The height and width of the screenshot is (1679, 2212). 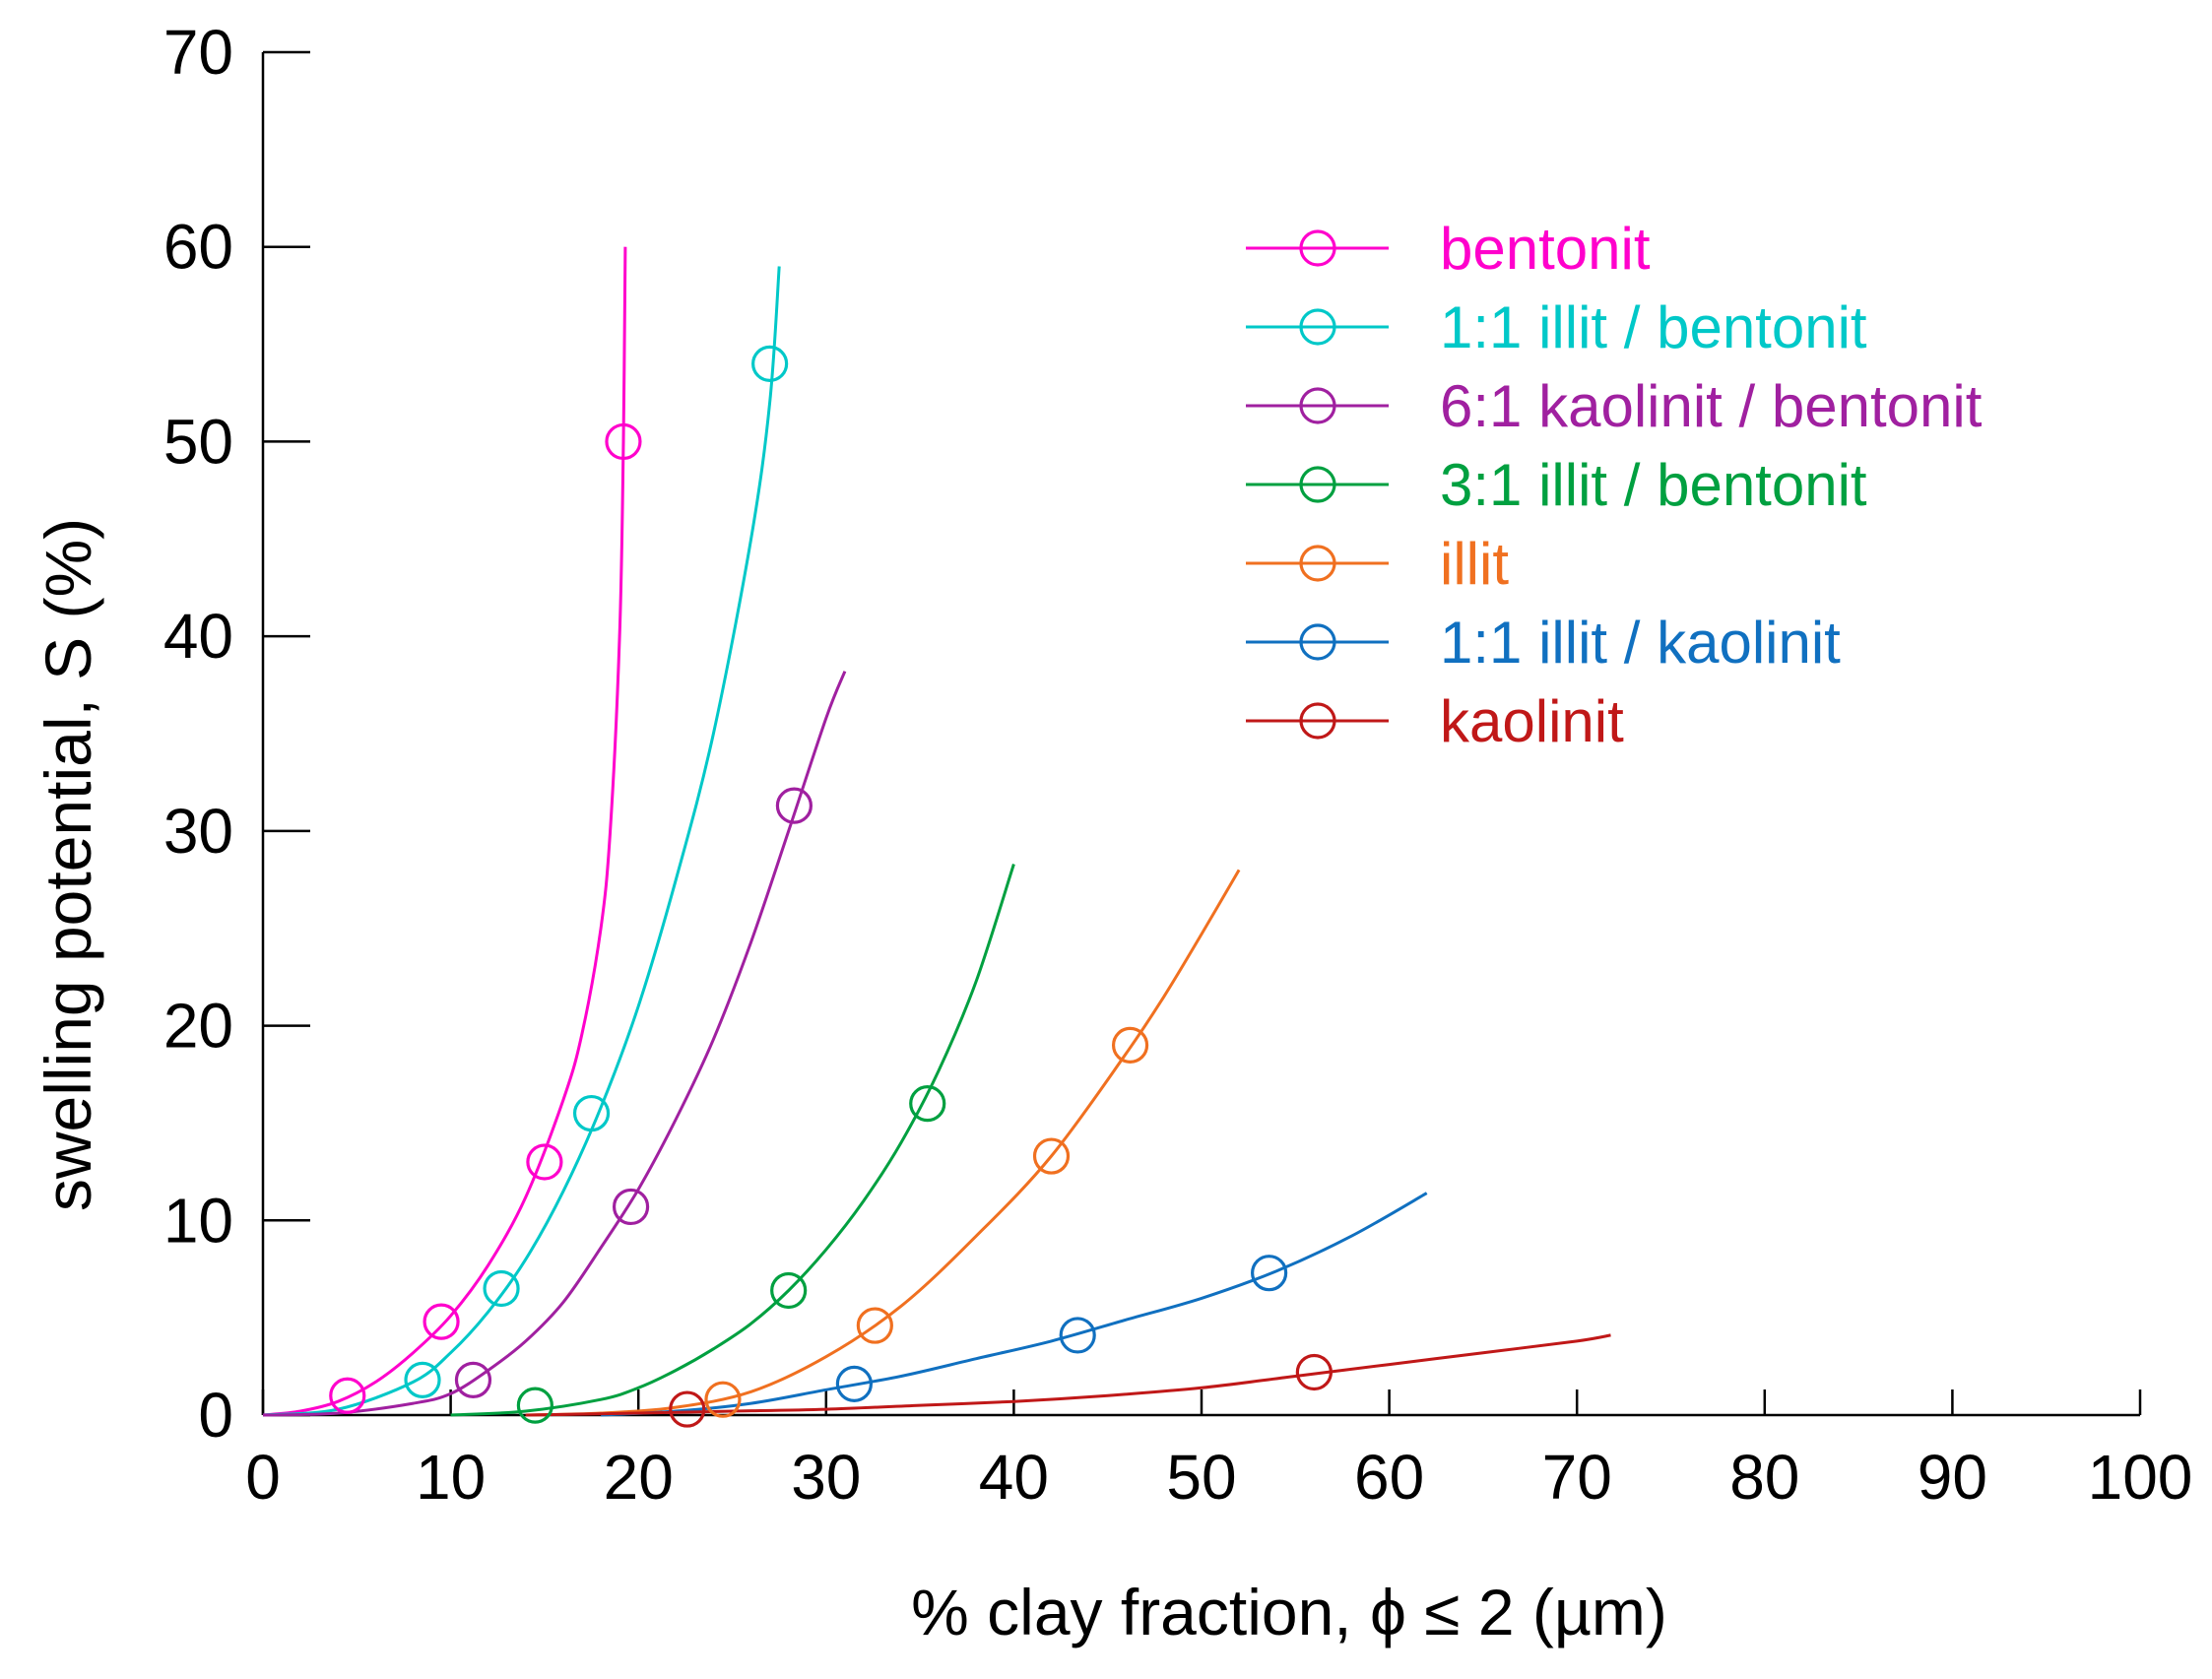 What do you see at coordinates (1474, 564) in the screenshot?
I see `legend-label: illit` at bounding box center [1474, 564].